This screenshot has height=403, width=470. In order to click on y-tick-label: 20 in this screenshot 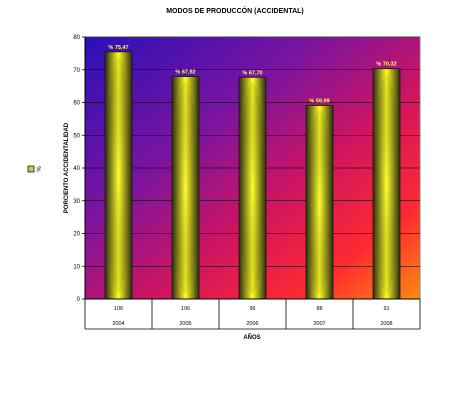, I will do `click(76, 235)`.